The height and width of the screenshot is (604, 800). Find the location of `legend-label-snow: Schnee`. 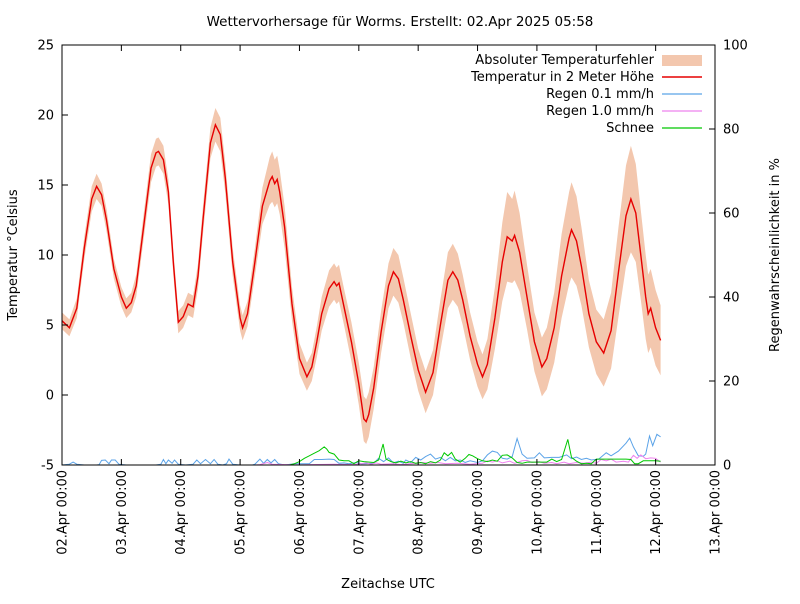

legend-label-snow: Schnee is located at coordinates (630, 128).